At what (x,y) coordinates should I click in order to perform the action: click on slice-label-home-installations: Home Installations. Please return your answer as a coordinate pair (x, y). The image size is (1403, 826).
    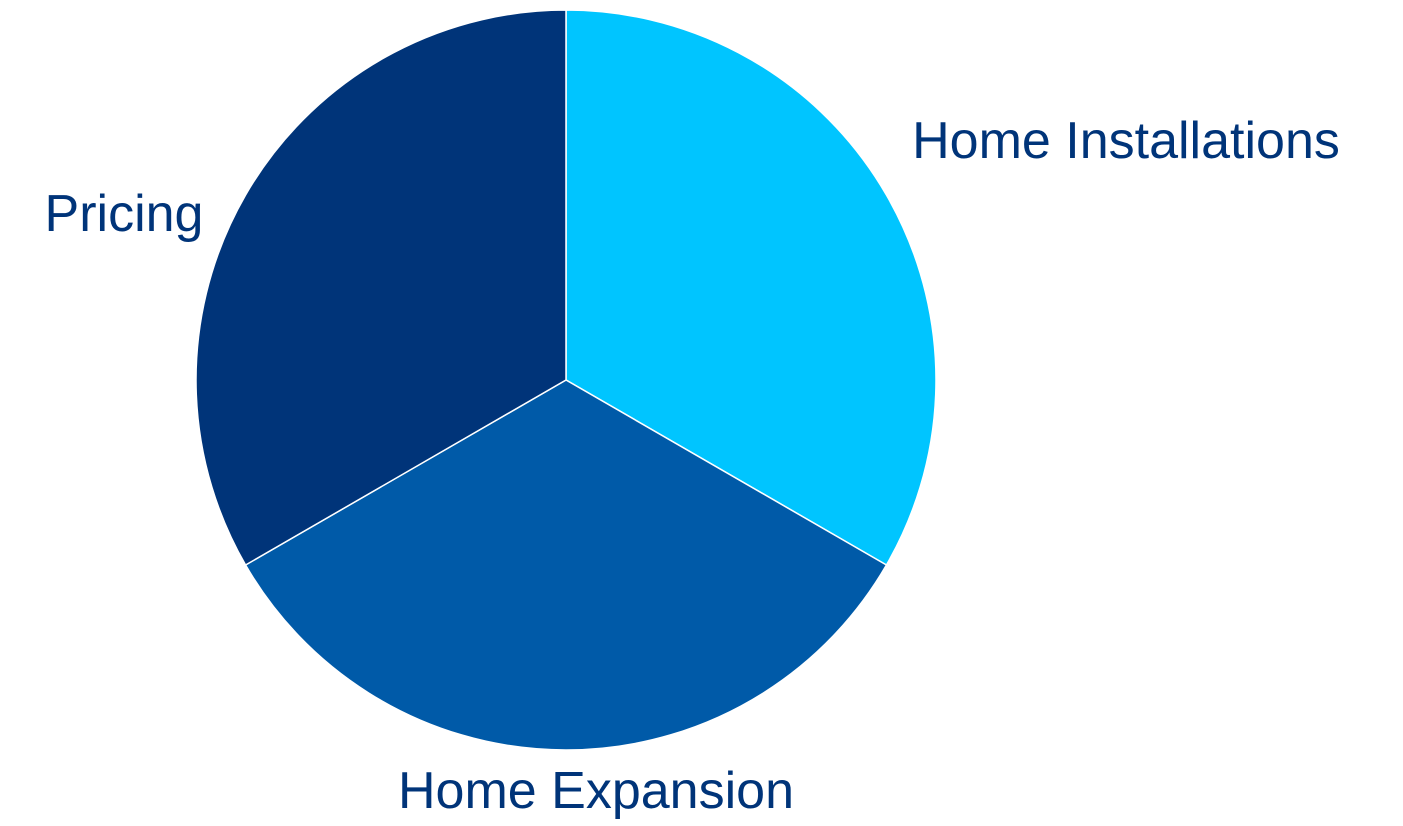
    Looking at the image, I should click on (1126, 141).